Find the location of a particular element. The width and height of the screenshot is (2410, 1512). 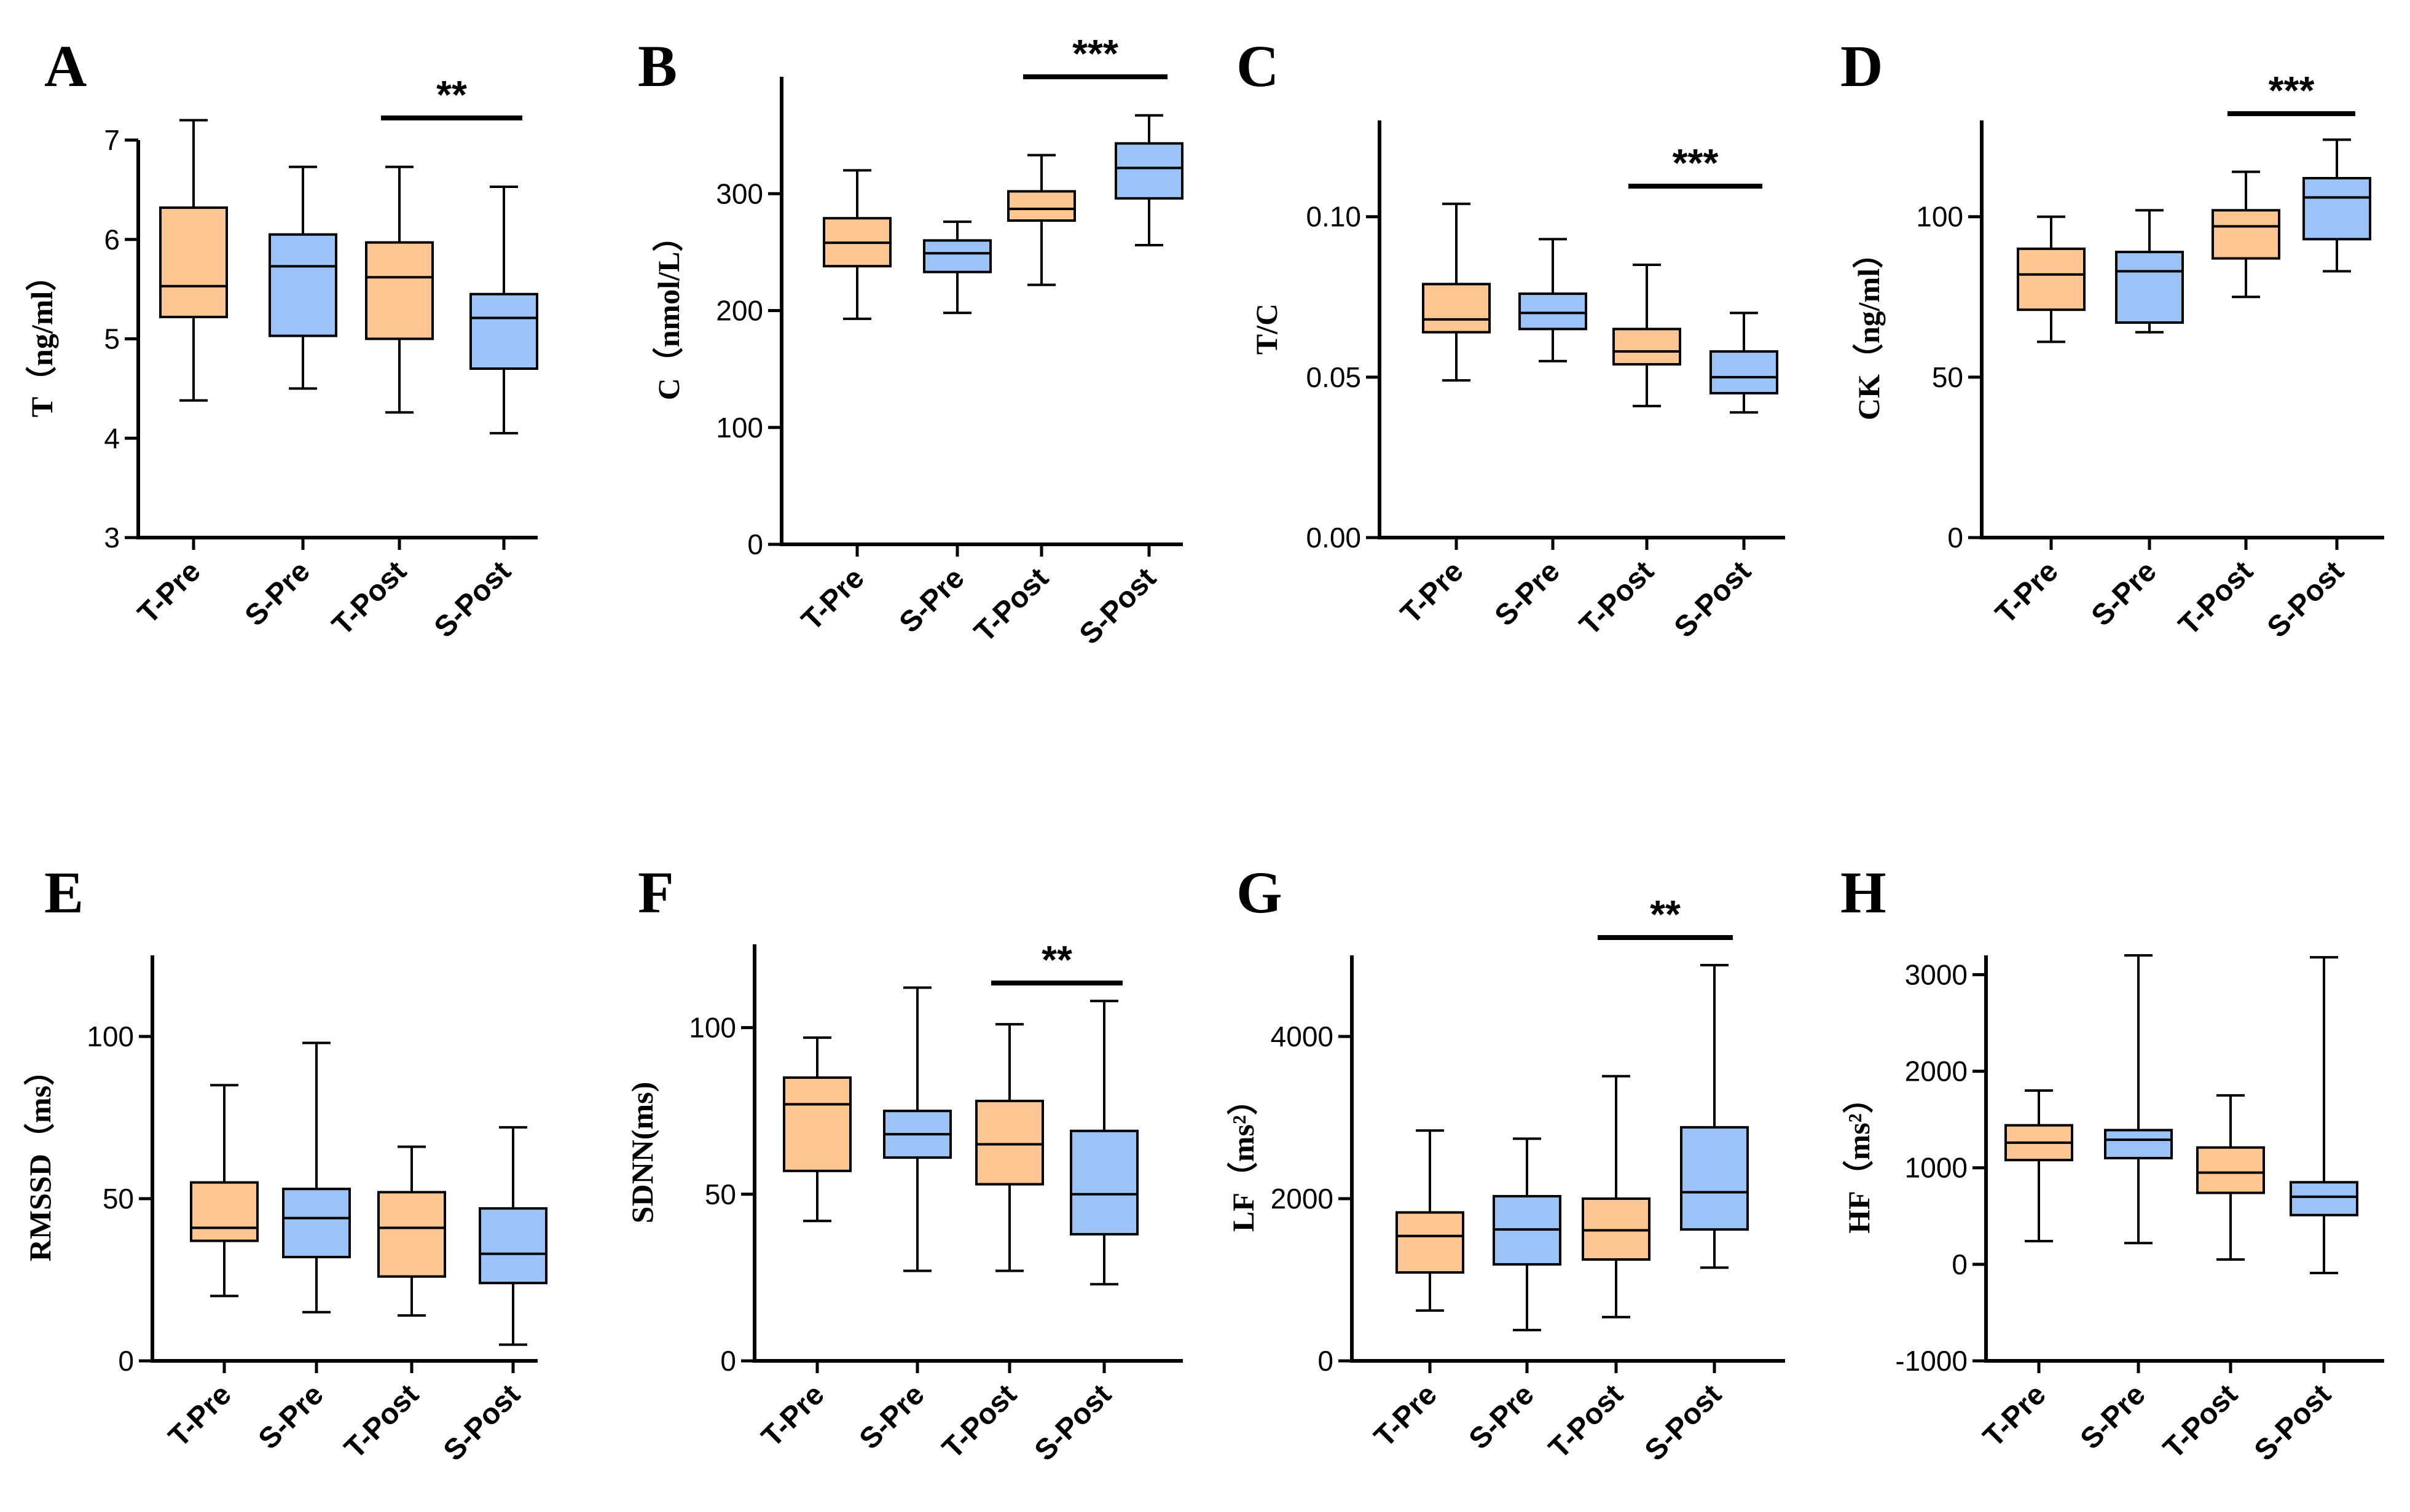

y-tick-label: 0.00 is located at coordinates (1333, 538).